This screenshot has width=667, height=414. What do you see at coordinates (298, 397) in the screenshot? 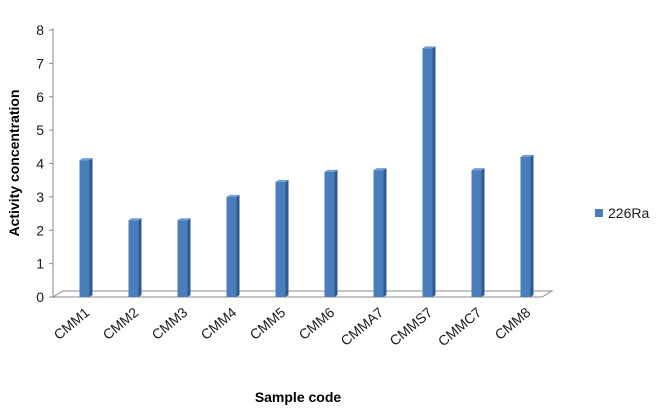
I see `x-axis-title: Sample code` at bounding box center [298, 397].